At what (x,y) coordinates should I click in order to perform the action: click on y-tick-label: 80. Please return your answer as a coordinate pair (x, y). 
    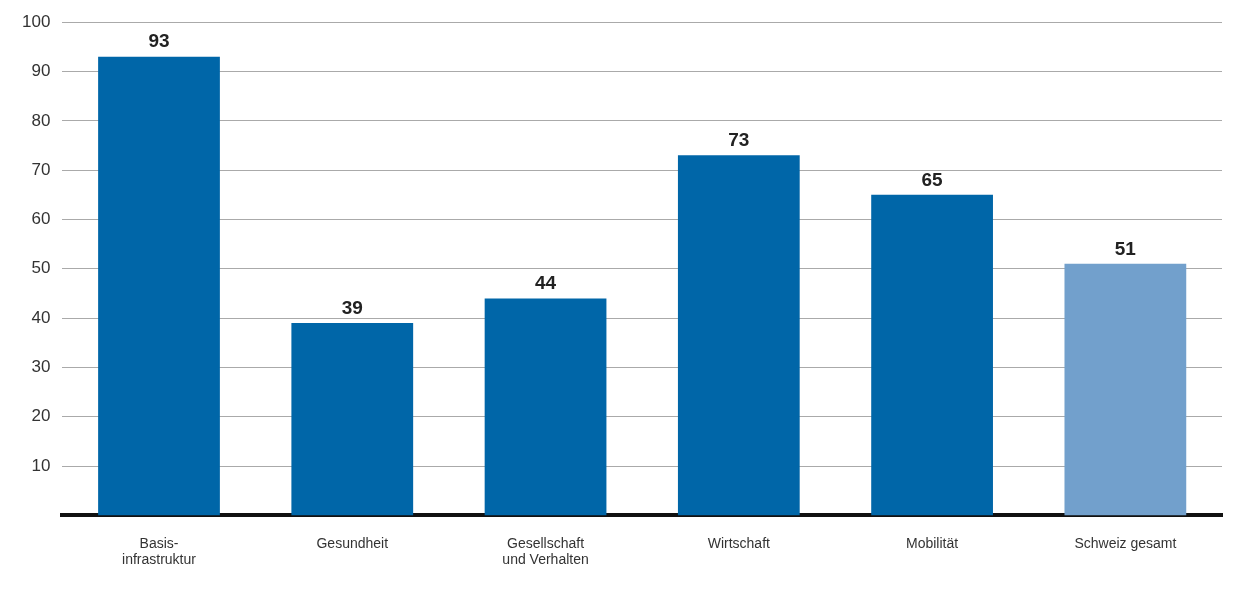
    Looking at the image, I should click on (41, 120).